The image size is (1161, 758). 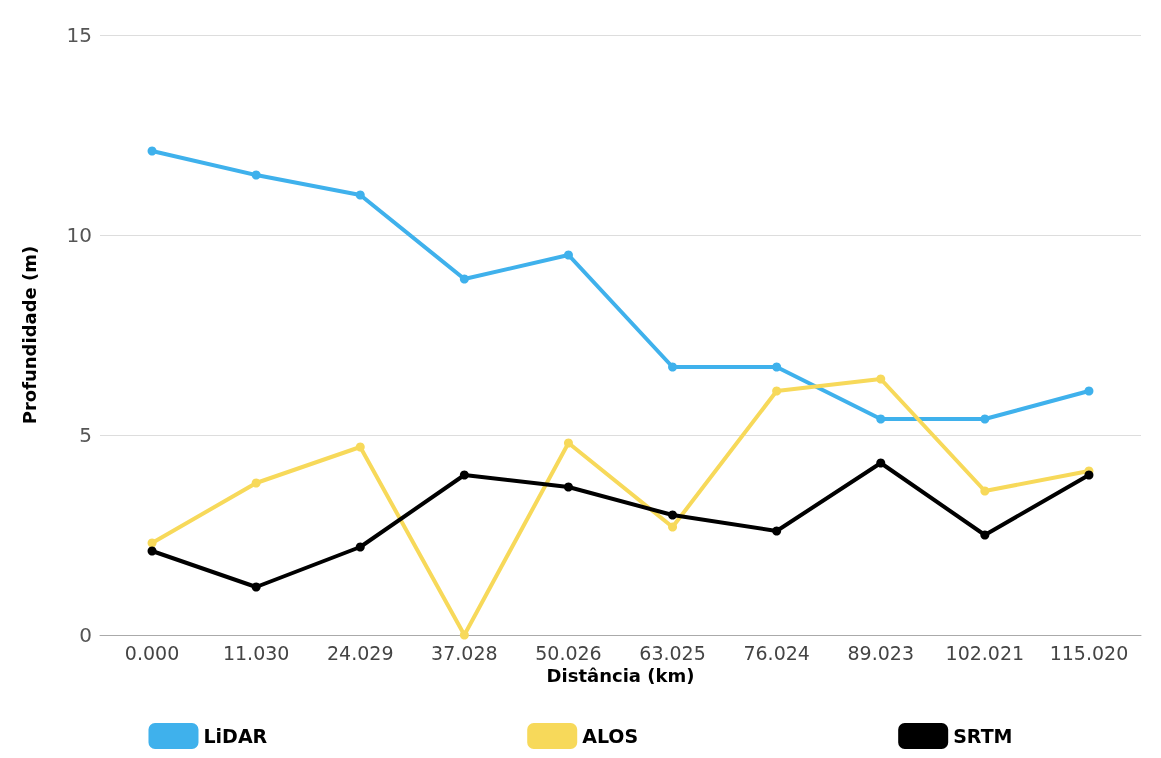 What do you see at coordinates (256, 652) in the screenshot?
I see `x-tick-label: 11.030` at bounding box center [256, 652].